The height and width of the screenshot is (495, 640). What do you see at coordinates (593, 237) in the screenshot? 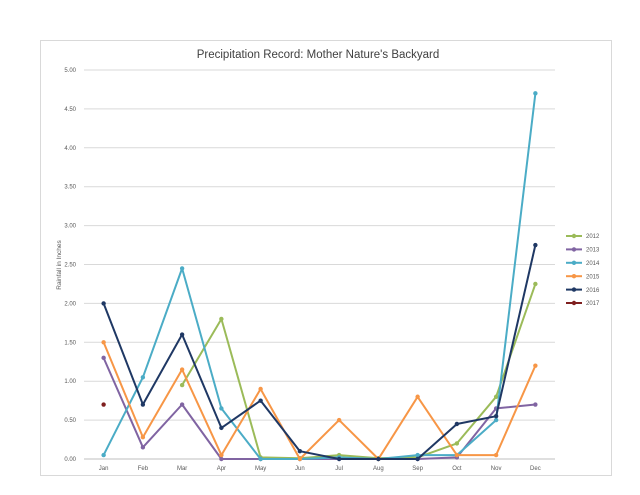
I see `legend-label: 2012` at bounding box center [593, 237].